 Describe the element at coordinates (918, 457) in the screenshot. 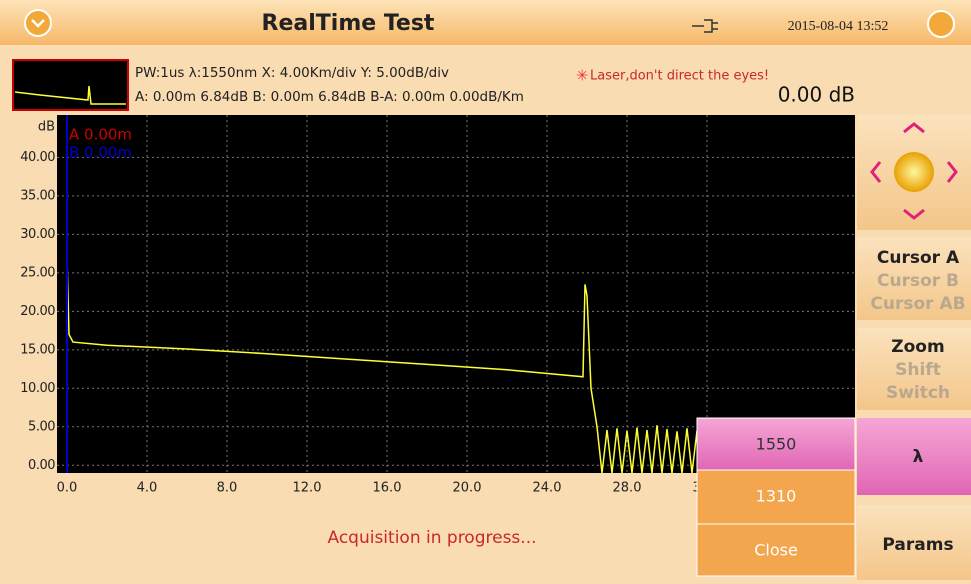

I see `lambda: λ` at that location.